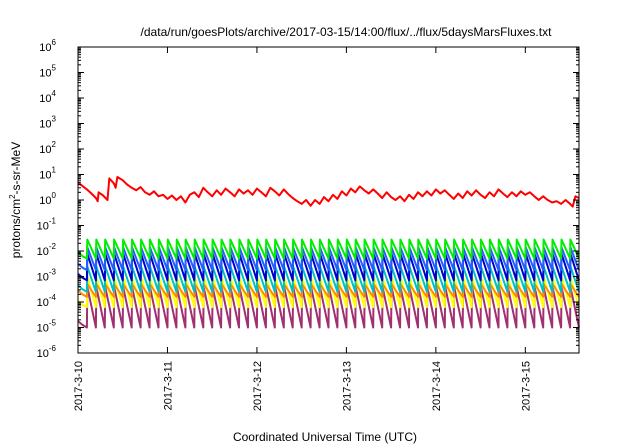 Image resolution: width=640 pixels, height=448 pixels. What do you see at coordinates (16, 228) in the screenshot?
I see `y-axis-label-pre: protons/cm` at bounding box center [16, 228].